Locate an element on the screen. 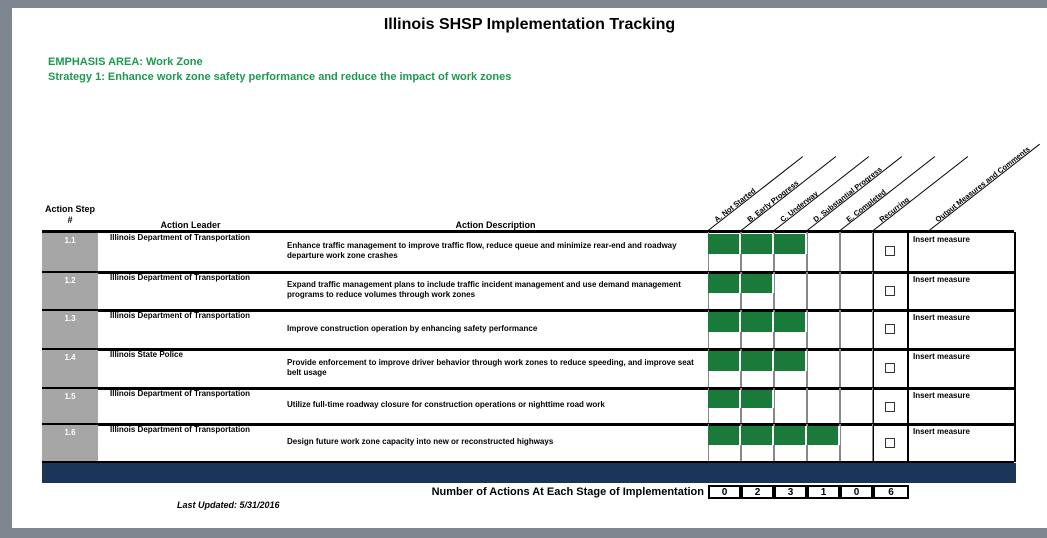  leader-cell: Illinois State Police is located at coordinates (146, 354).